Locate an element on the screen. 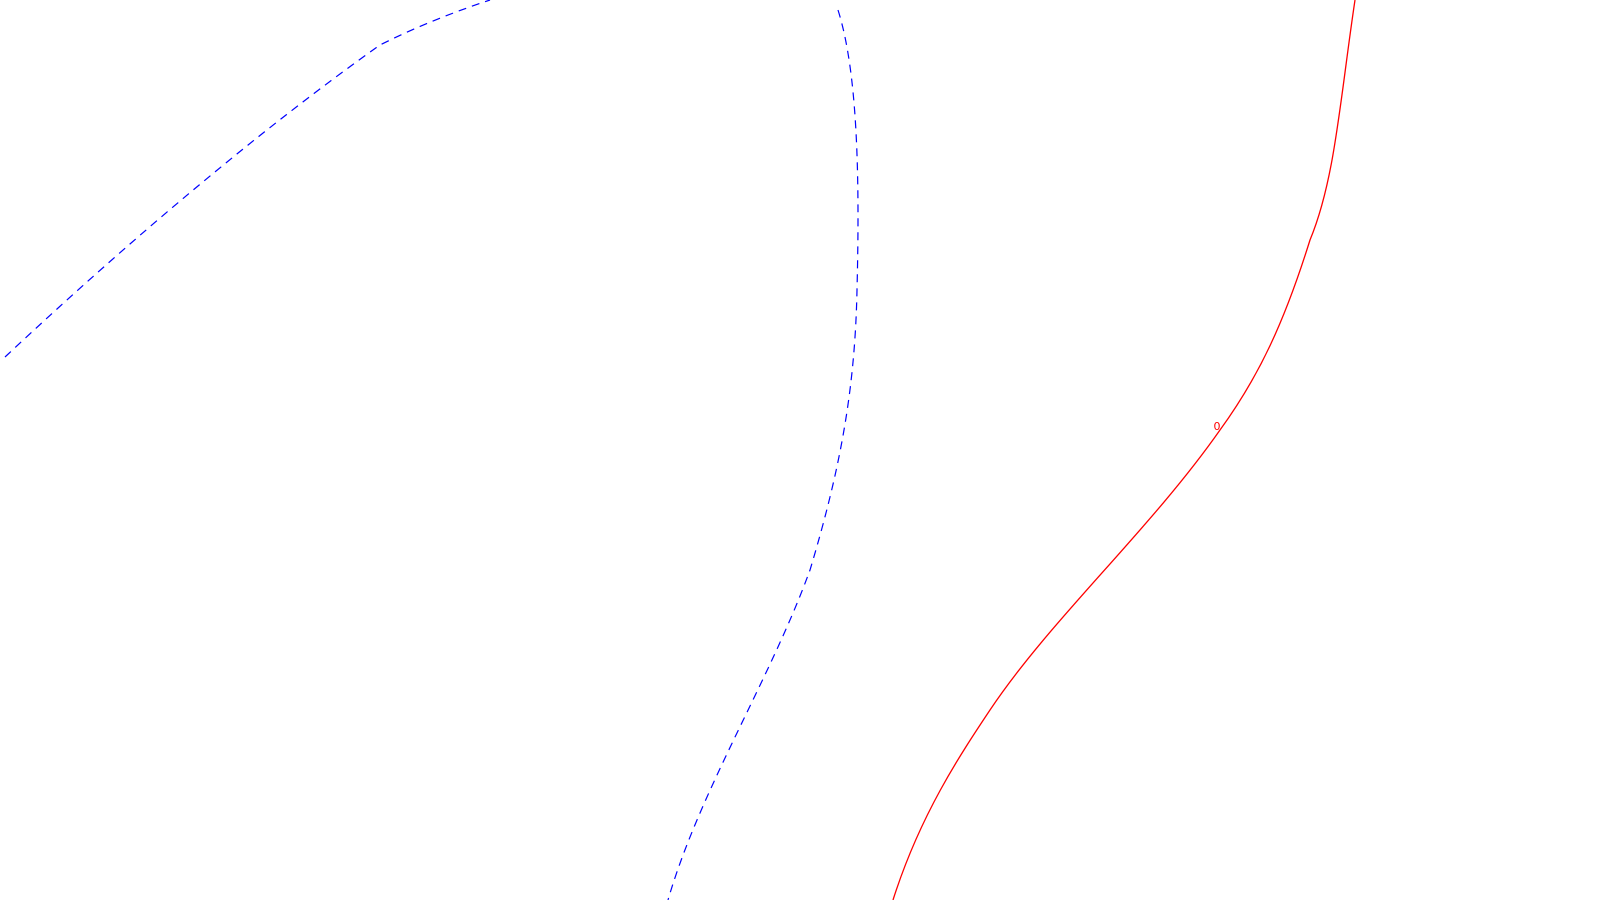 This screenshot has width=1600, height=900. contour-line-blue-dashed-center is located at coordinates (763, 454).